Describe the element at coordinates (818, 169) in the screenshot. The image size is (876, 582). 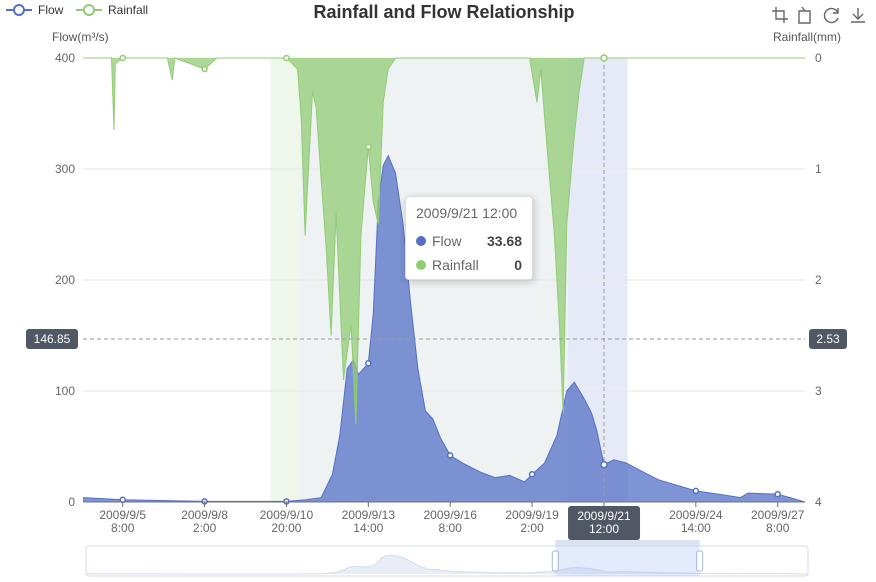
I see `y-right-tick-label: 1` at that location.